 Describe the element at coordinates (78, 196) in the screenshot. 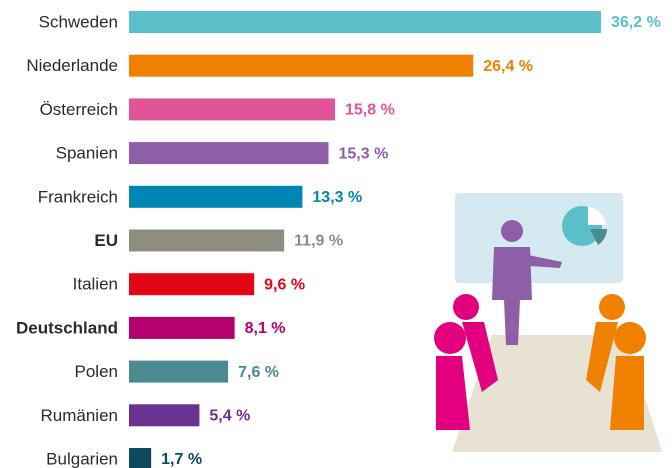

I see `category-label: Frankreich` at that location.